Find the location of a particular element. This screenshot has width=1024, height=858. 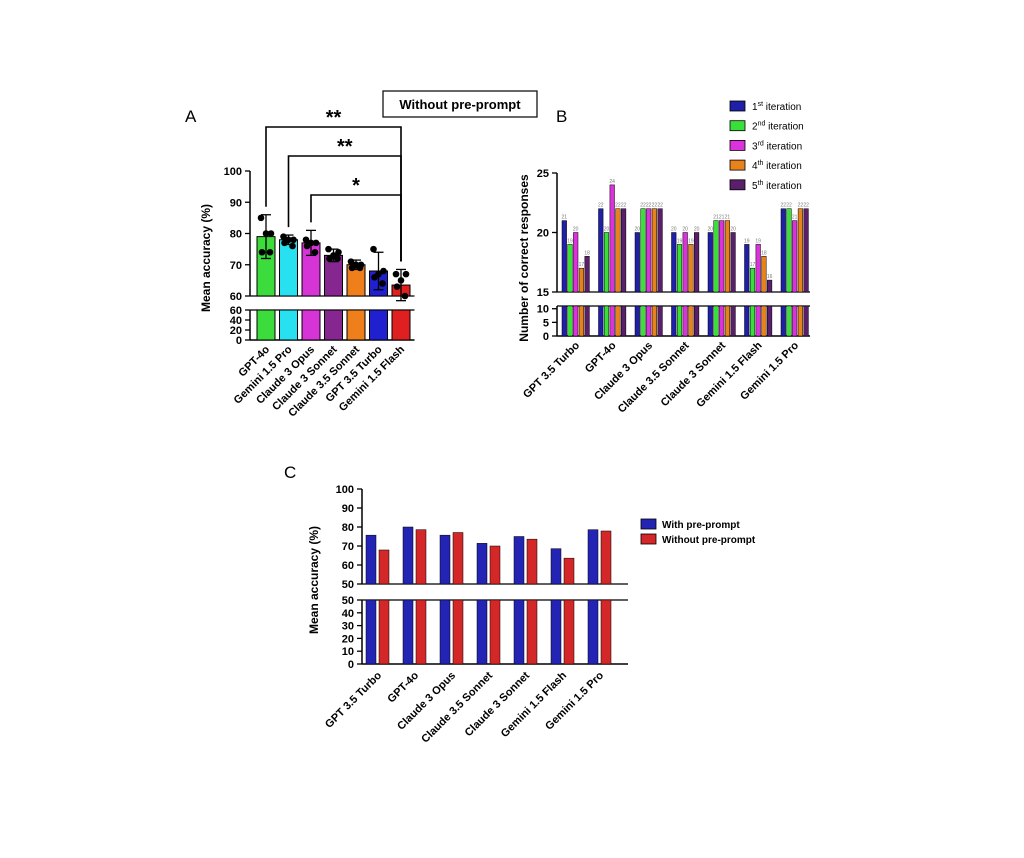

panel-b-ylabel: Number of correct responses is located at coordinates (524, 258).